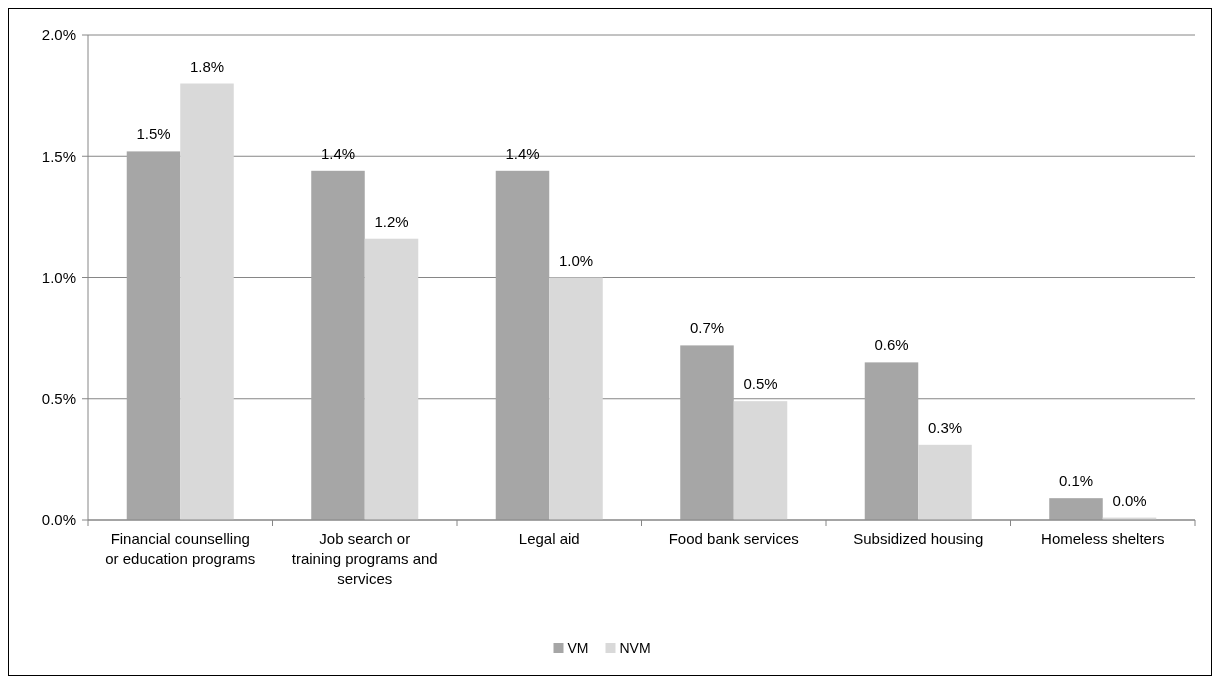 Image resolution: width=1220 pixels, height=684 pixels. Describe the element at coordinates (578, 647) in the screenshot. I see `legend-label: VM` at that location.